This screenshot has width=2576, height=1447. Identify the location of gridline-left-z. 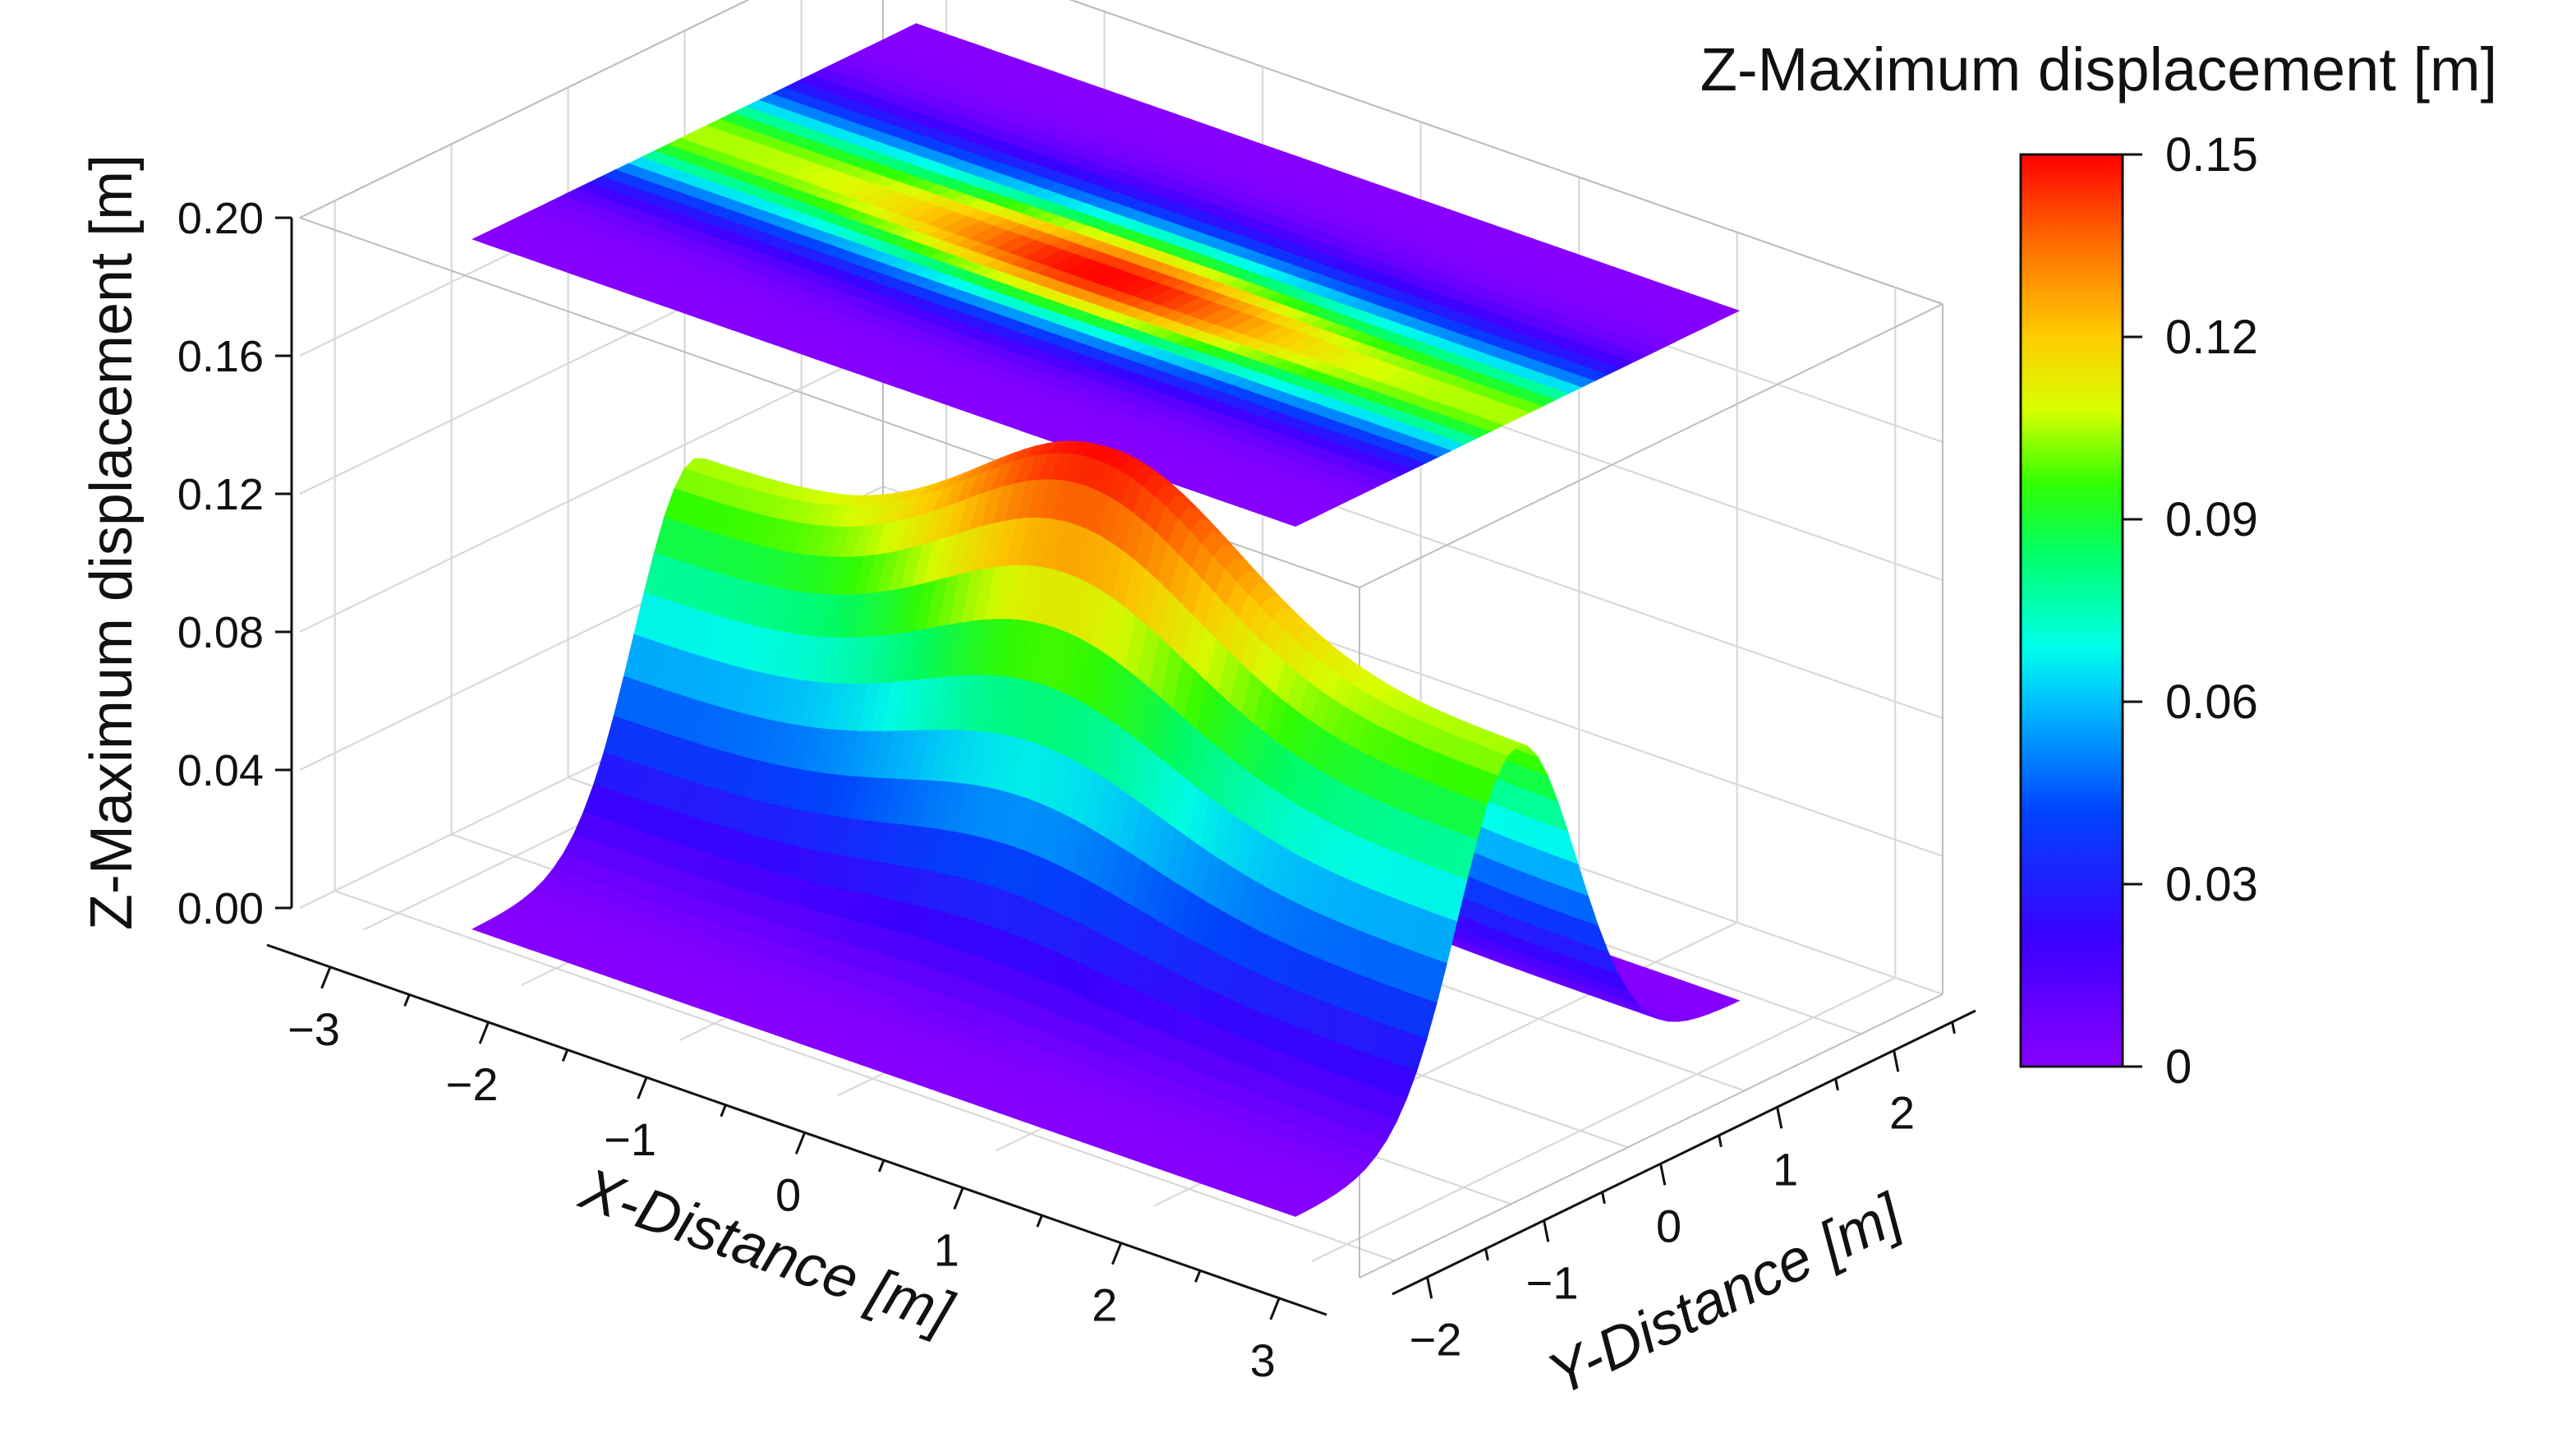
(591, 490).